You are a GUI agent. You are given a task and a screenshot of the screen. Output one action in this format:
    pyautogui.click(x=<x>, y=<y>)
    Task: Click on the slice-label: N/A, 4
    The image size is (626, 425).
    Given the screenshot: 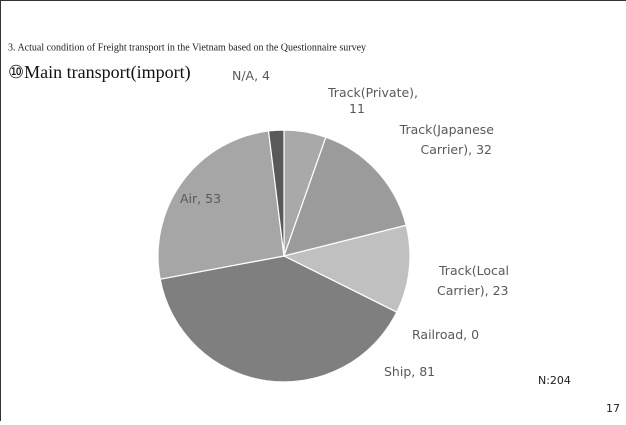 What is the action you would take?
    pyautogui.click(x=251, y=75)
    